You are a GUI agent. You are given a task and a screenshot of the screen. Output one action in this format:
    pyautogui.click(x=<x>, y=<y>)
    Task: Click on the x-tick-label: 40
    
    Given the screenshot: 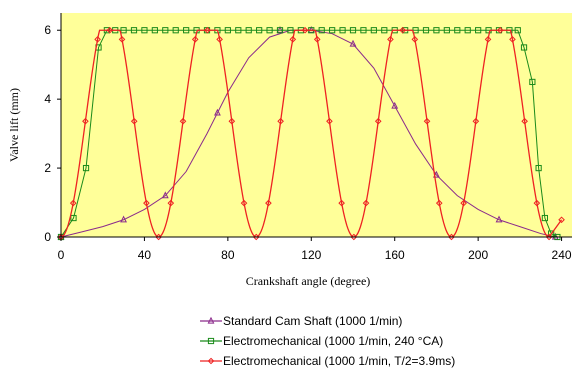 What is the action you would take?
    pyautogui.click(x=145, y=255)
    